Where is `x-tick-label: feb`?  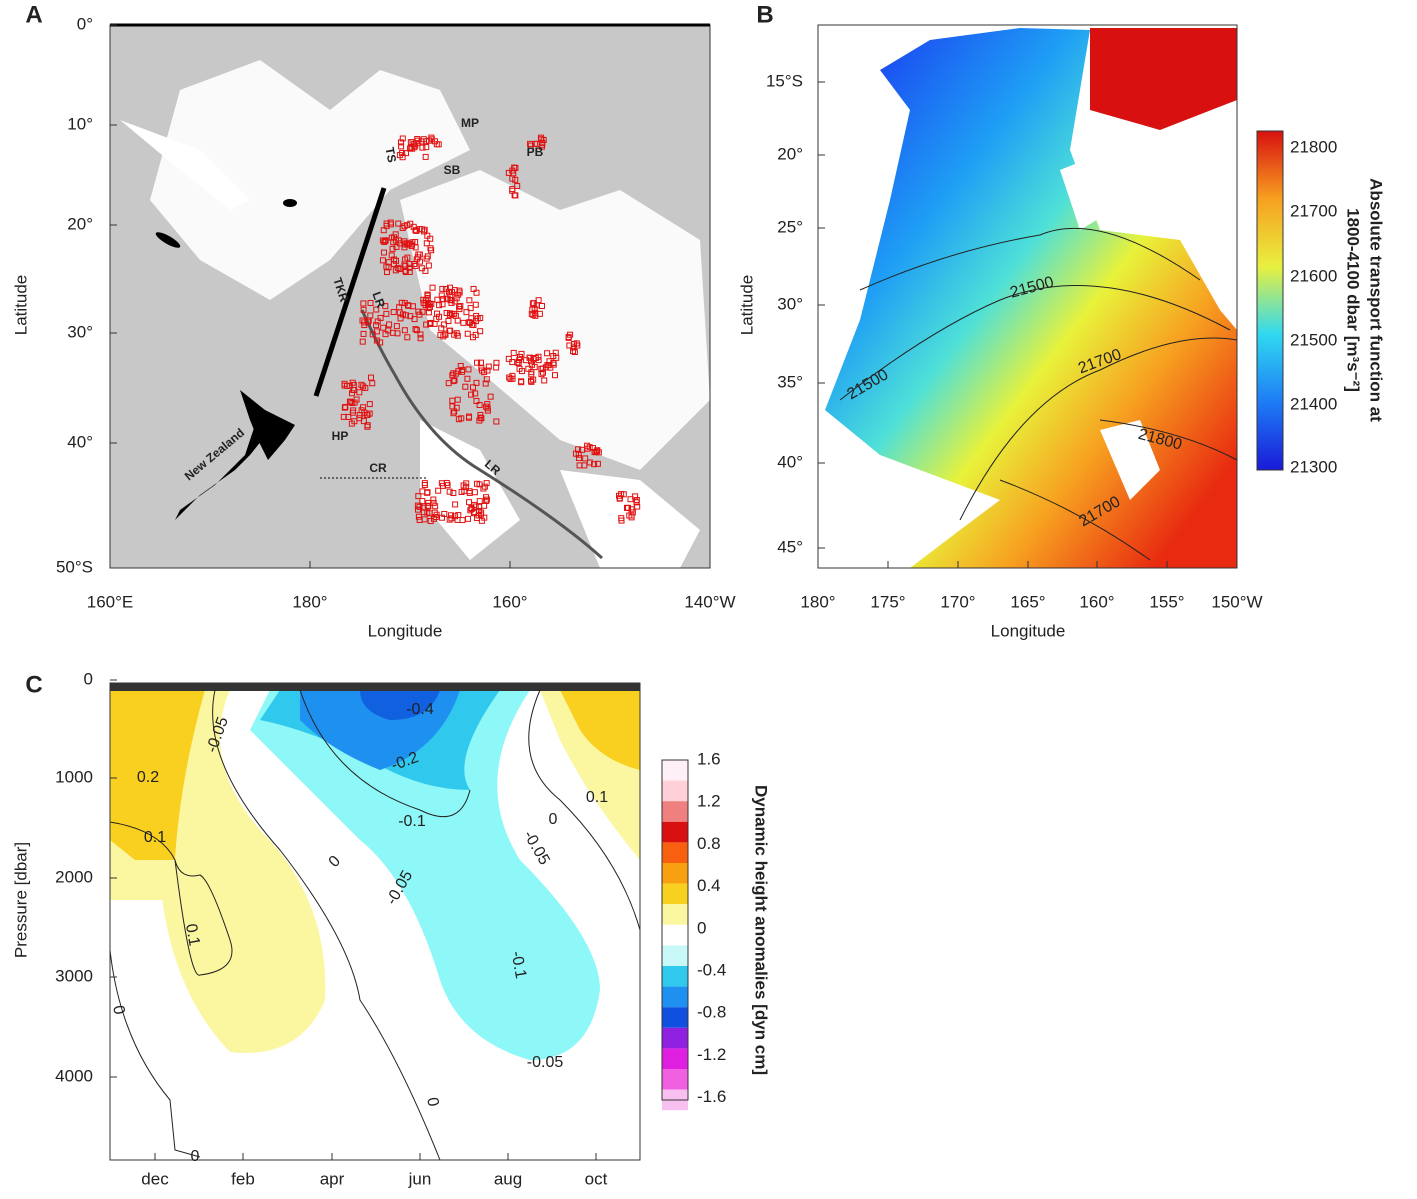
x-tick-label: feb is located at coordinates (243, 1178).